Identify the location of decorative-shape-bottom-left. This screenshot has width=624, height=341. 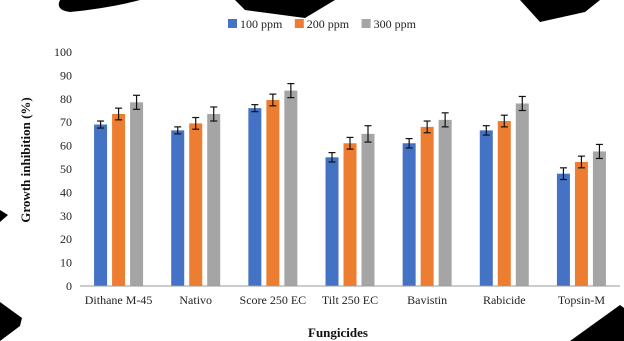
(11, 321).